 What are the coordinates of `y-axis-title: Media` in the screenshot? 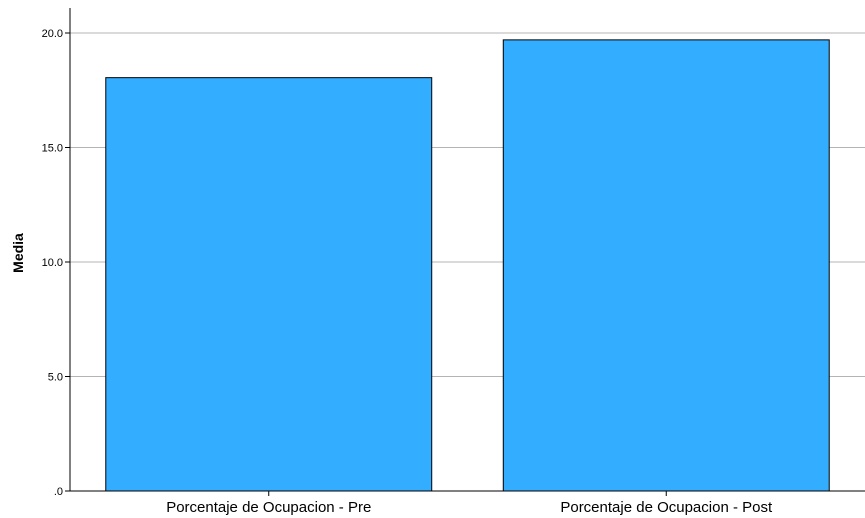 It's located at (18, 253).